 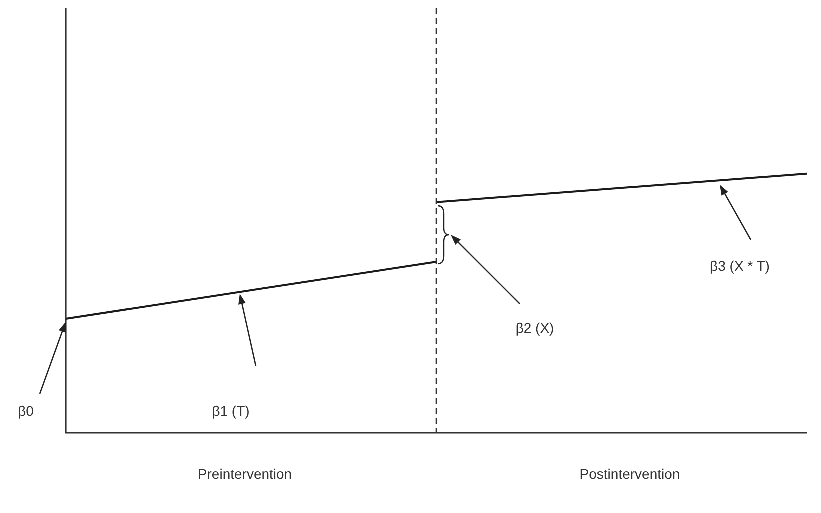 What do you see at coordinates (245, 474) in the screenshot?
I see `text: Preintervention` at bounding box center [245, 474].